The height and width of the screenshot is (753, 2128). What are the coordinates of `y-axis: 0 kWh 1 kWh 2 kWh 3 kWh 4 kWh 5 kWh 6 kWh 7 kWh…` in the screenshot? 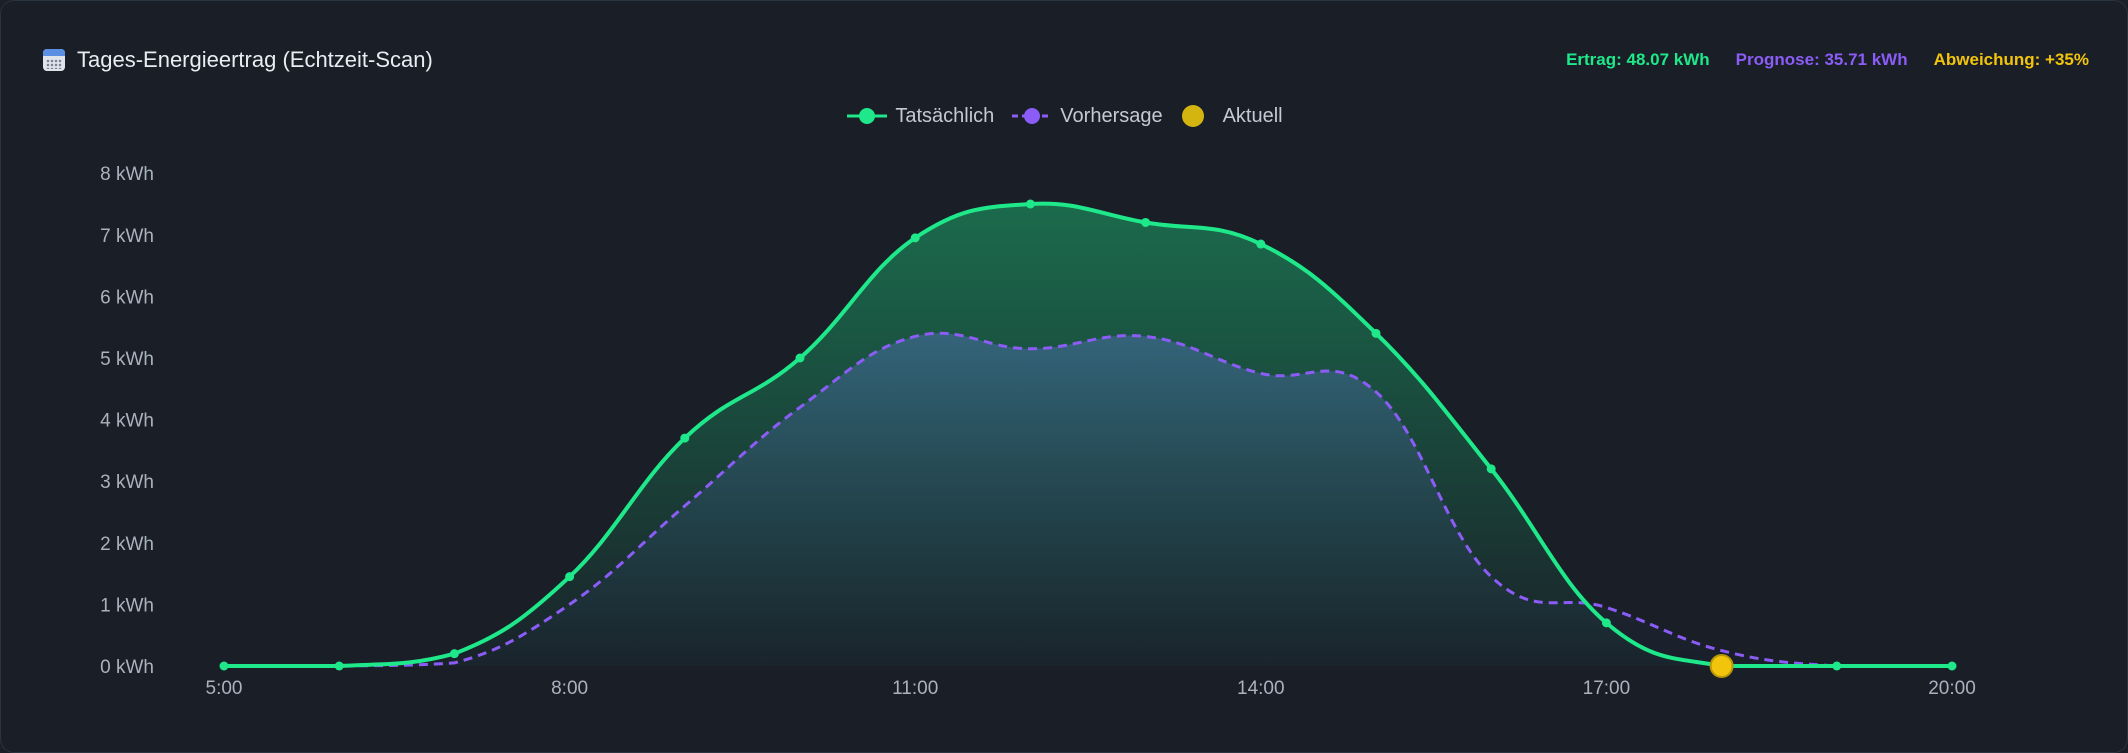 It's located at (127, 421).